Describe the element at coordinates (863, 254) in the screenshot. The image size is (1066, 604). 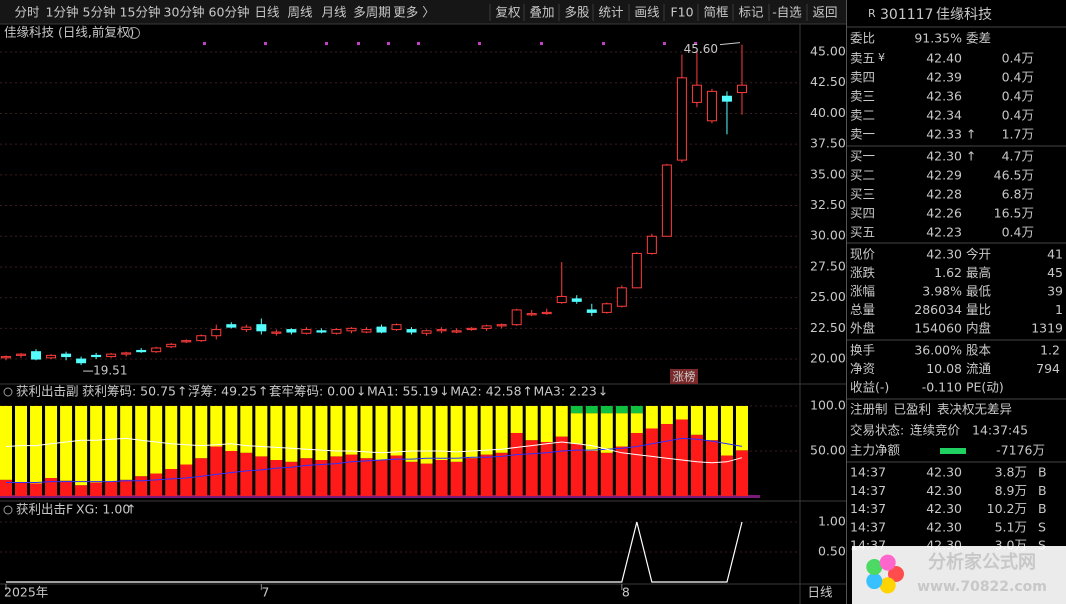
I see `stat-label: 现价` at that location.